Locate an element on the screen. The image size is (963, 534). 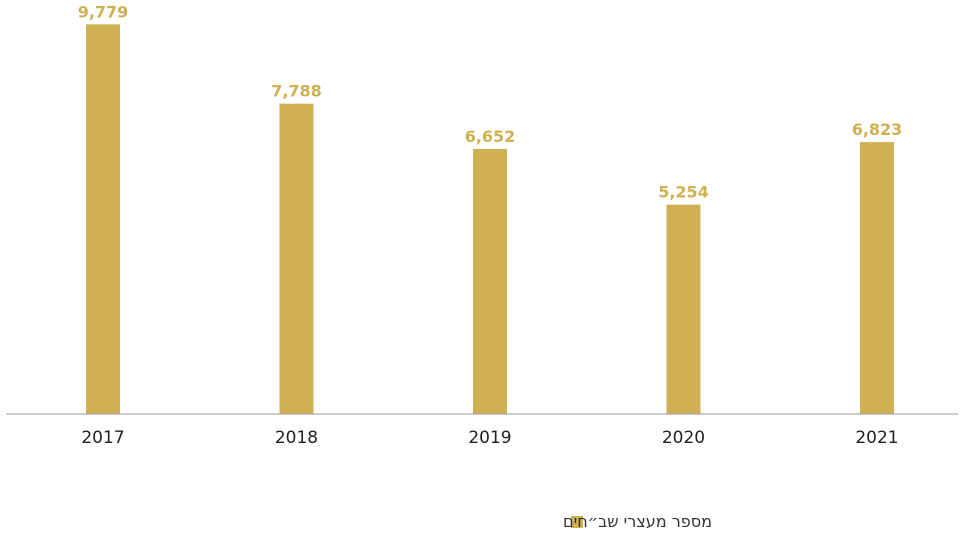
x-tick-labels-group: 2017 2018 2019 2020 2021 is located at coordinates (489, 438).